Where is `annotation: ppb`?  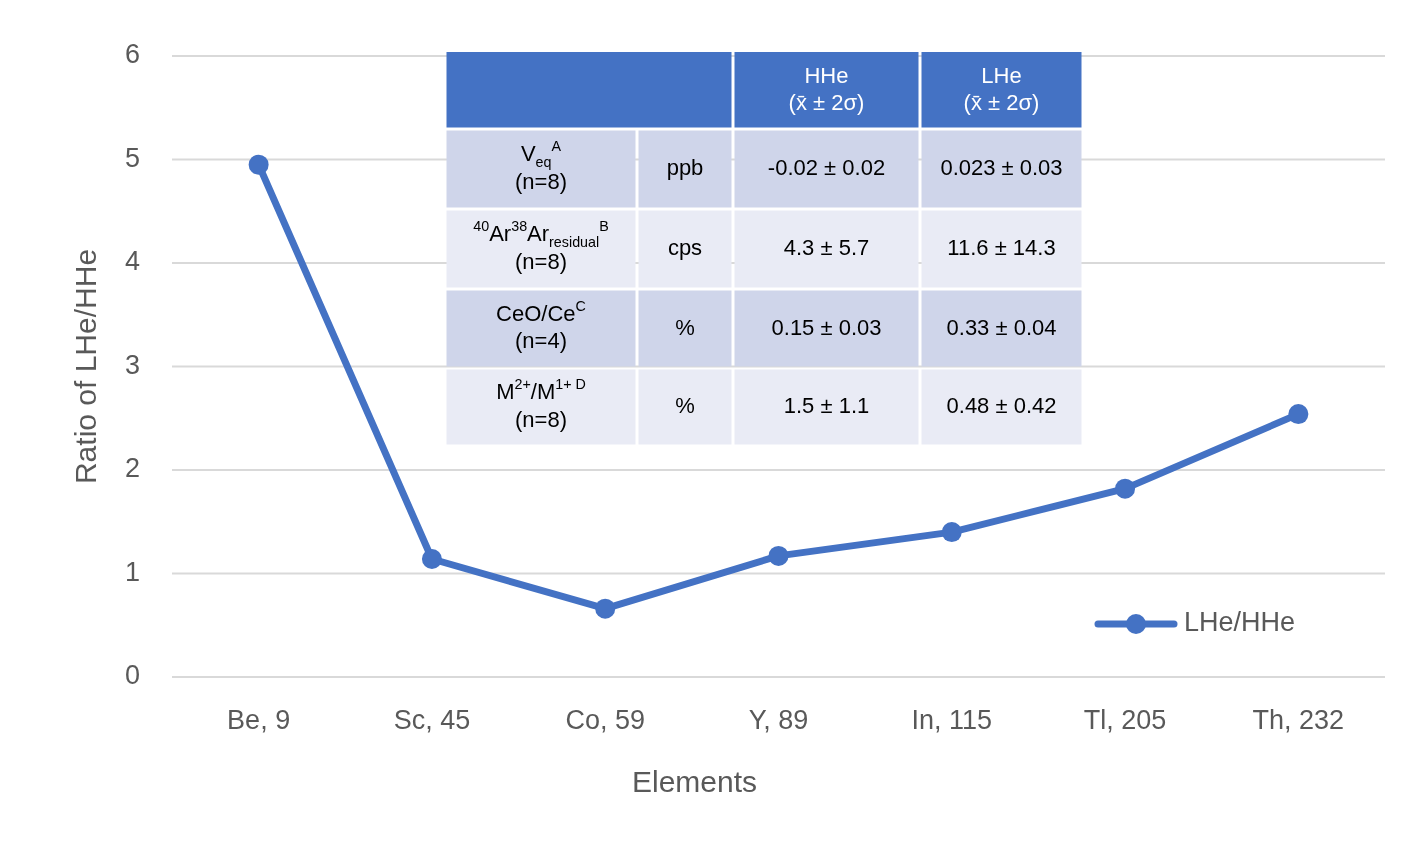 annotation: ppb is located at coordinates (685, 167).